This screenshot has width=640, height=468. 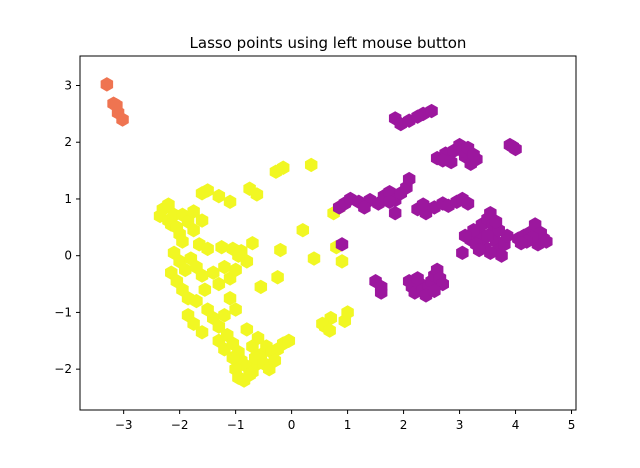 I want to click on x-tick-label: 0, so click(x=292, y=425).